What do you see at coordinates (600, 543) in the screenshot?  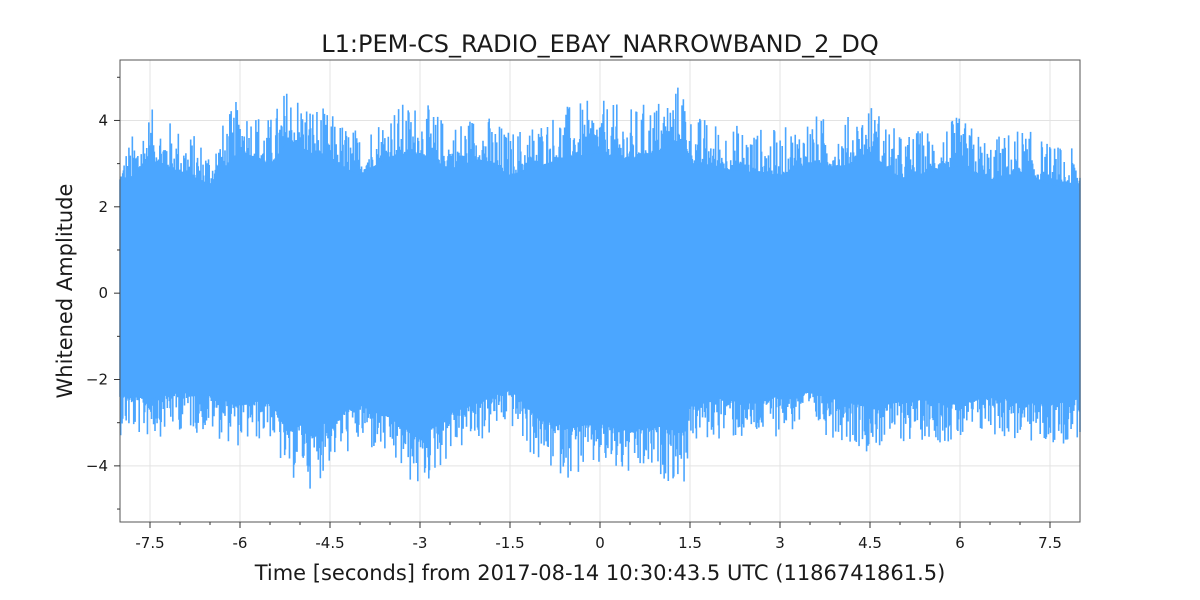 I see `x-tick-label: 0` at bounding box center [600, 543].